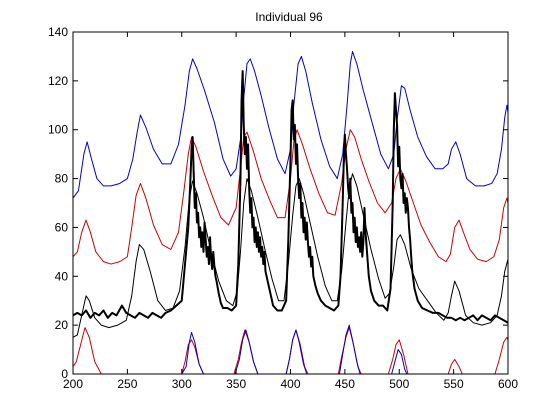 This screenshot has height=420, width=560. Describe the element at coordinates (62, 227) in the screenshot. I see `y-tick-label: 60` at that location.